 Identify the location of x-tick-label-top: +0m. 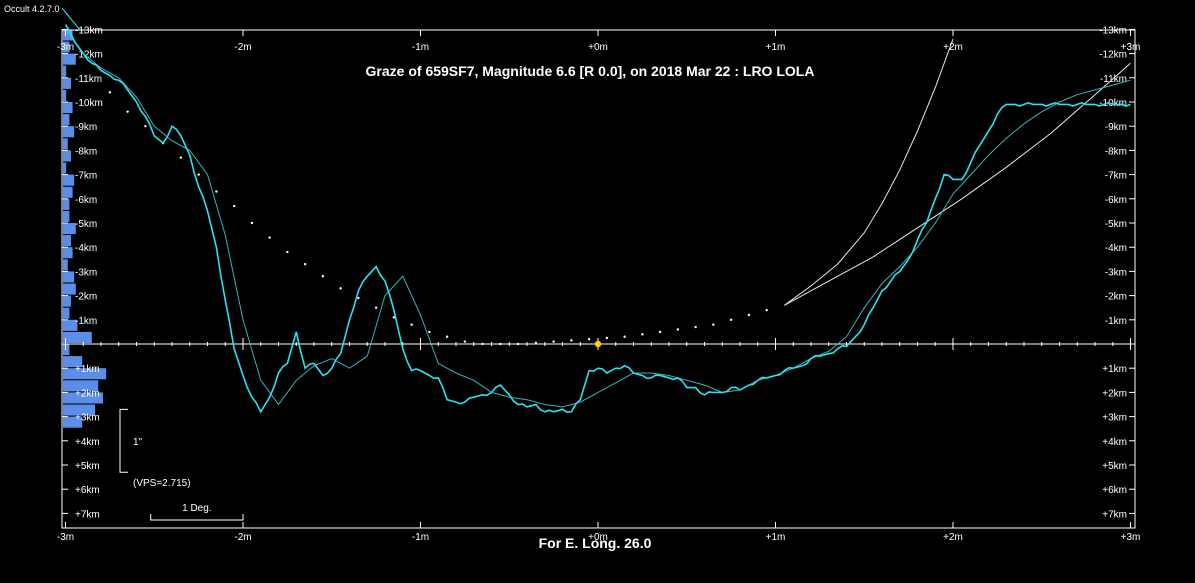
(598, 47).